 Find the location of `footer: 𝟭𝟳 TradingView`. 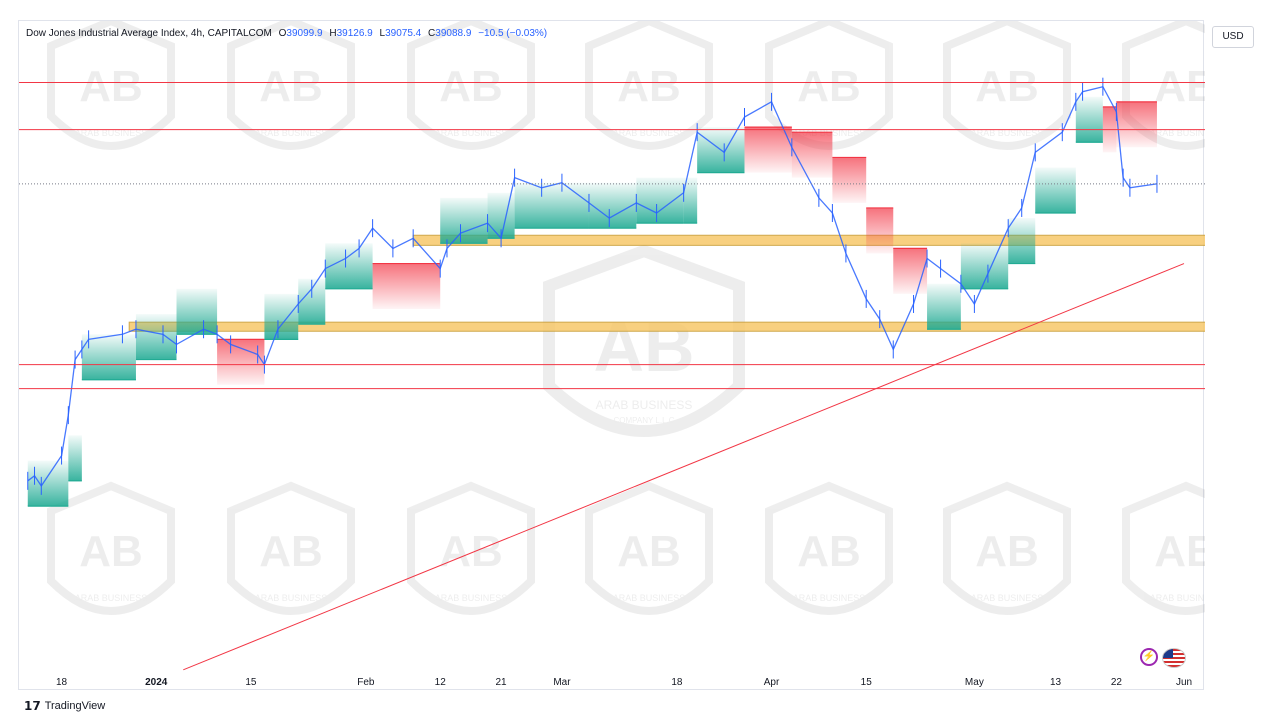

footer: 𝟭𝟳 TradingView is located at coordinates (64, 706).